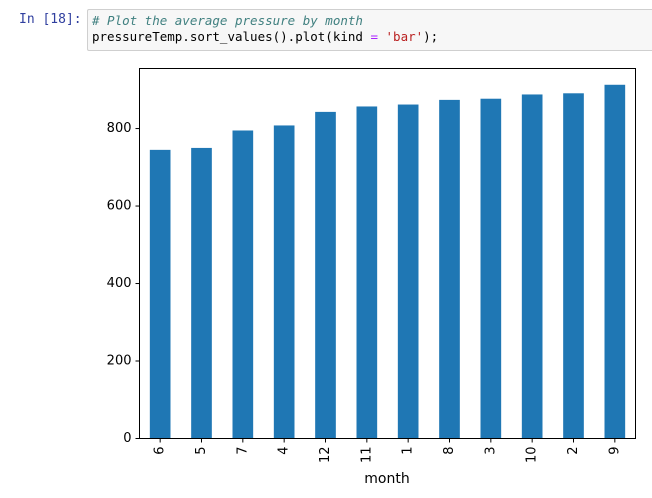 This screenshot has width=652, height=498. What do you see at coordinates (160, 451) in the screenshot?
I see `x-tick-label: 6` at bounding box center [160, 451].